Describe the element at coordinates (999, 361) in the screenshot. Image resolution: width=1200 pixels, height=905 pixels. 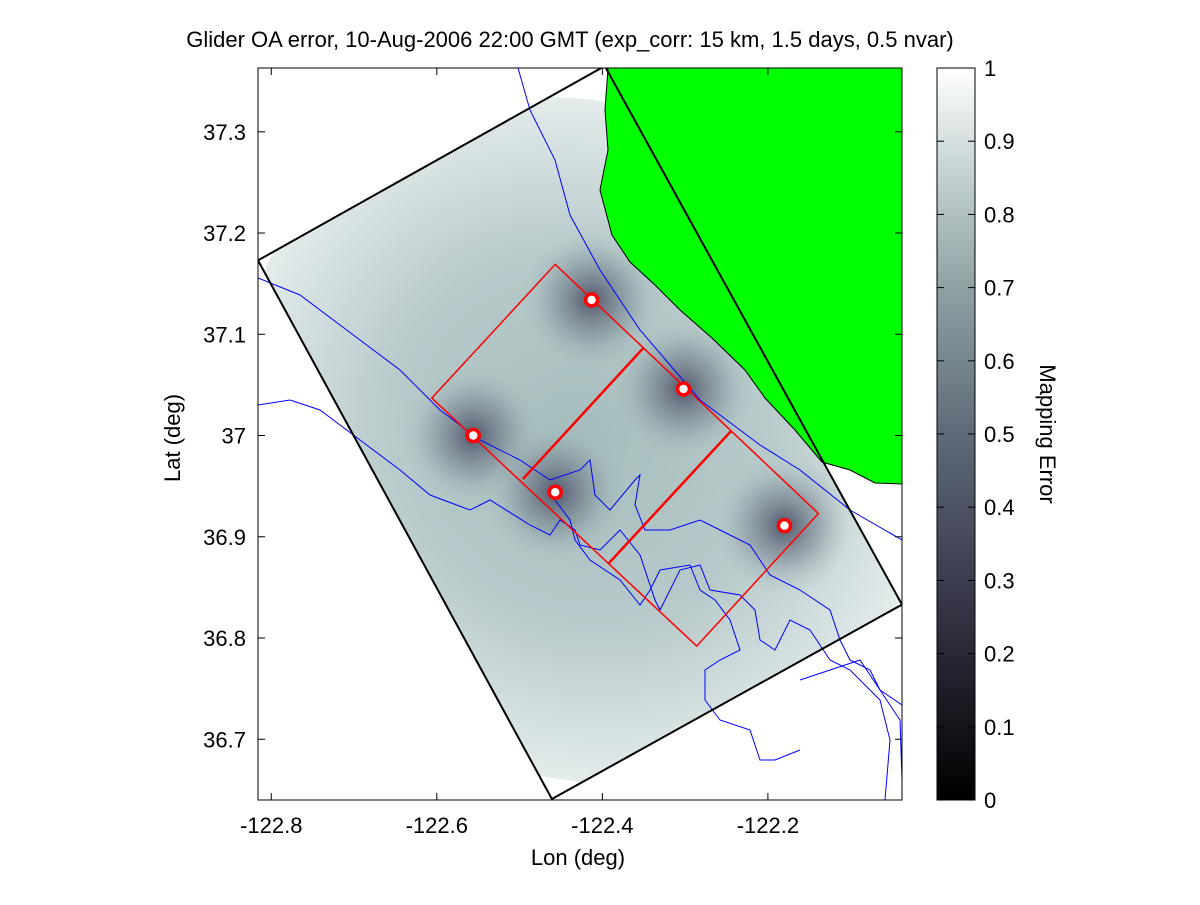
I see `colorbar-tick-label: 0.6` at that location.